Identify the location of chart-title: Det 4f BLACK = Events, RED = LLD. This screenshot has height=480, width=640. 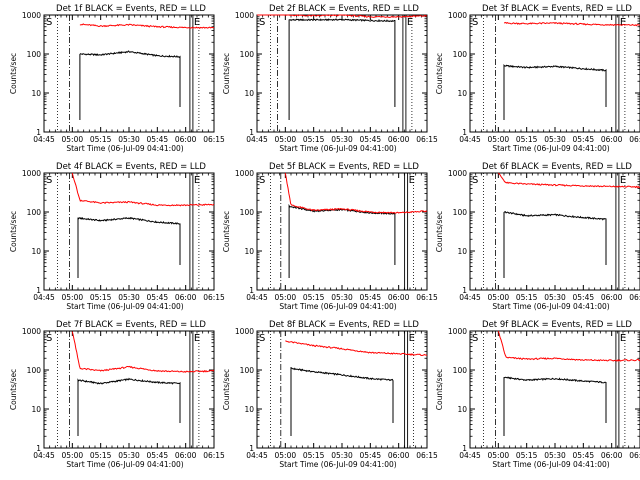
(131, 167).